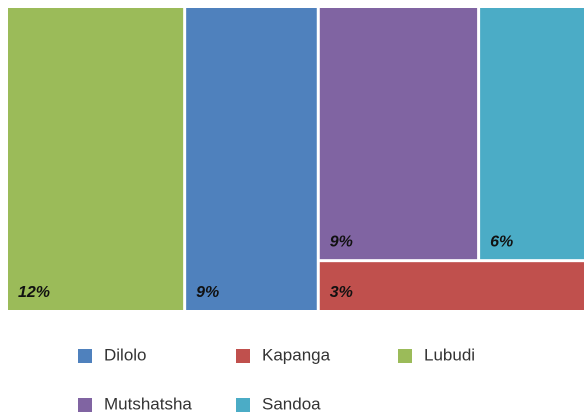 The image size is (584, 416). I want to click on legend-label: Kapanga, so click(296, 354).